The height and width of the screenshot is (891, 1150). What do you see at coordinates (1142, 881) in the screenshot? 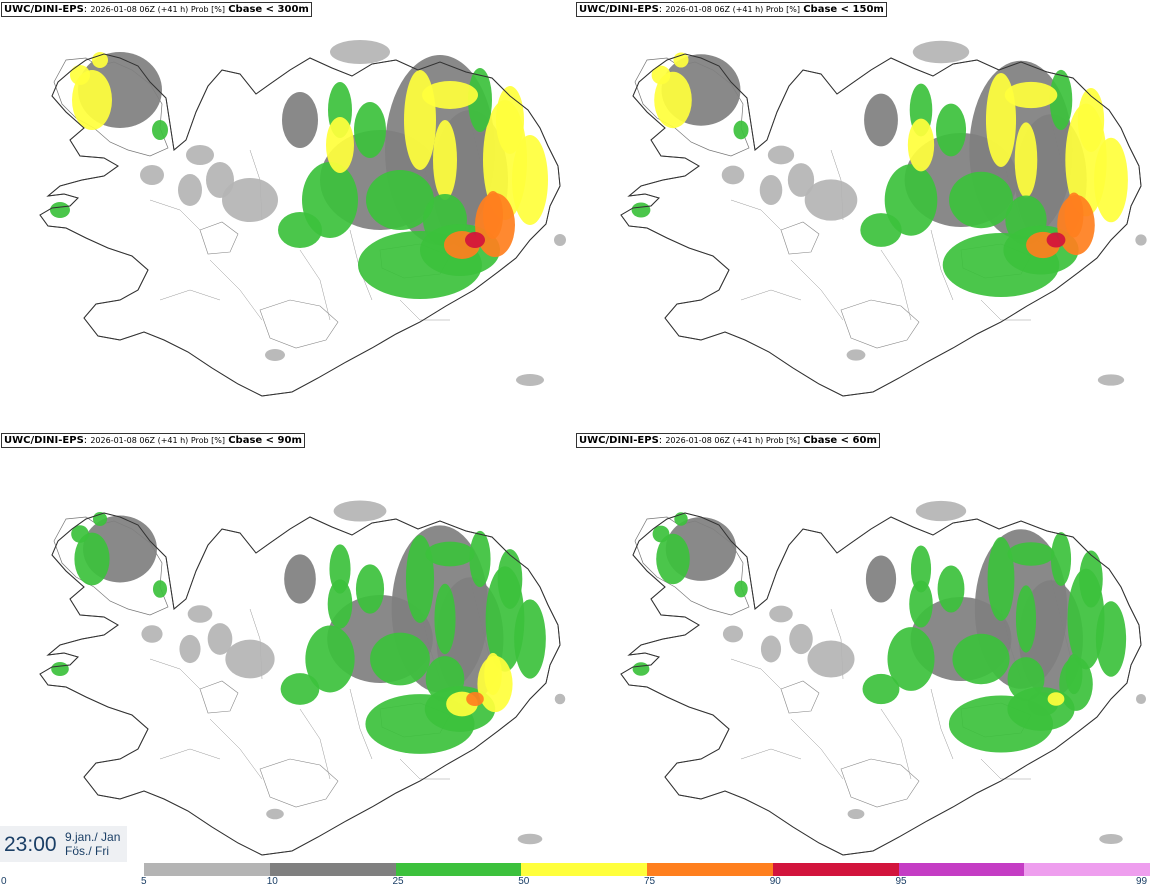
I see `colorbar-tick-label: 99` at bounding box center [1142, 881].